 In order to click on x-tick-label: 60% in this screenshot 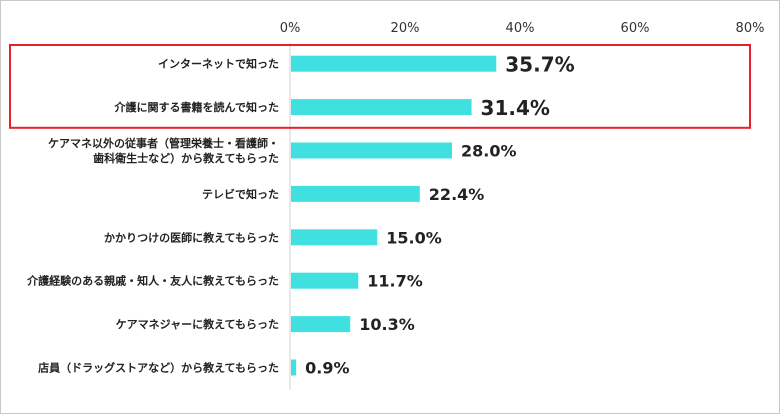, I will do `click(635, 28)`.